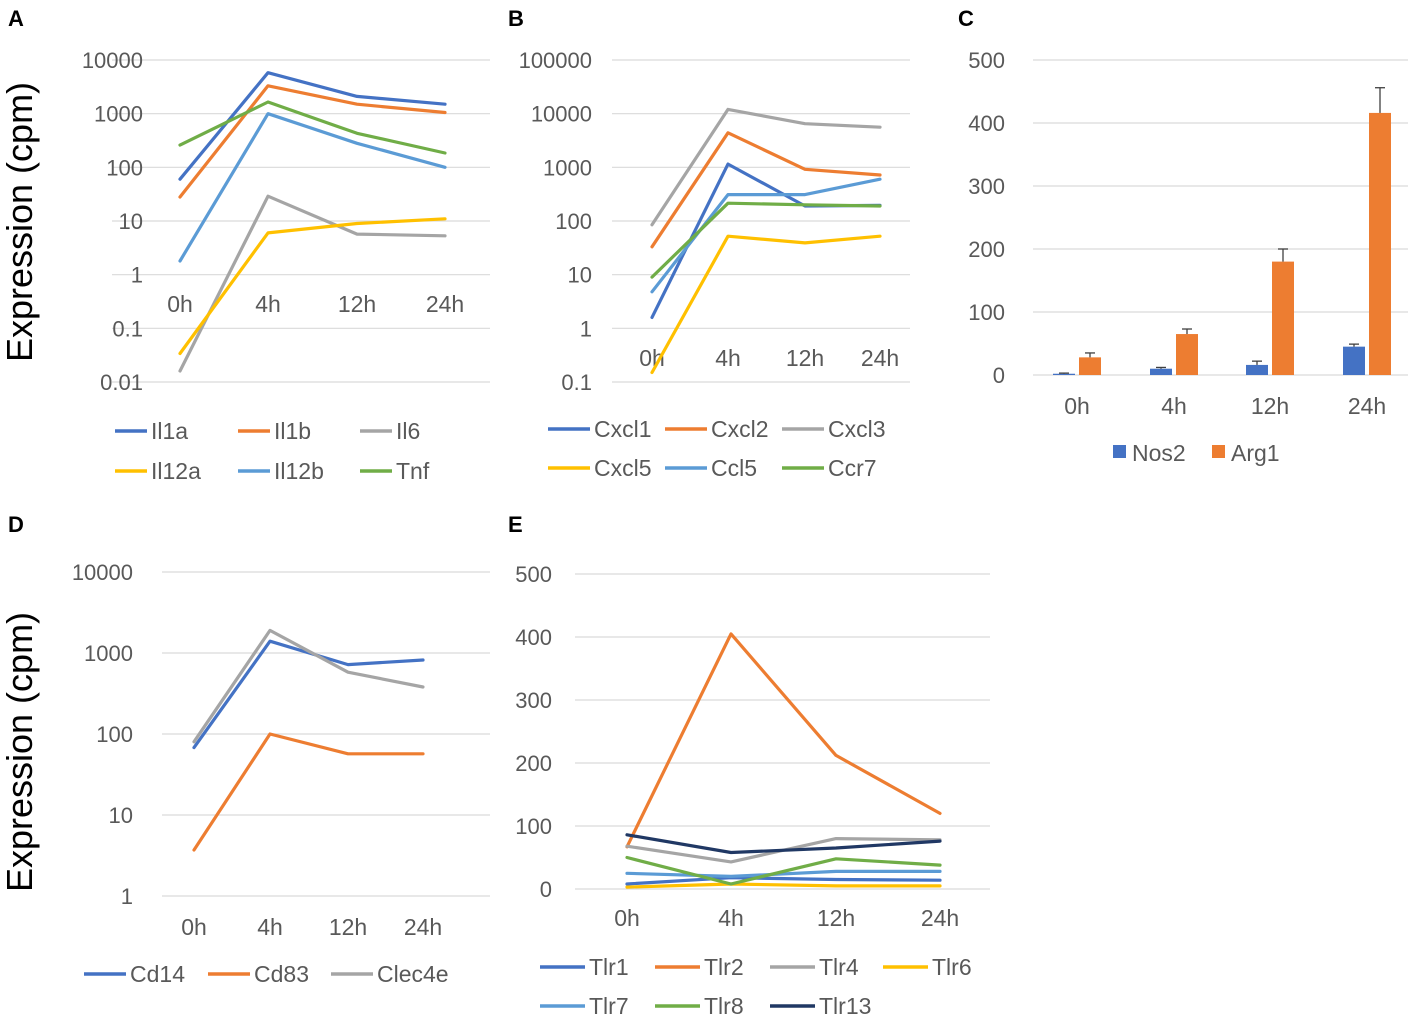  I want to click on y-tick-label: 400, so click(533, 637).